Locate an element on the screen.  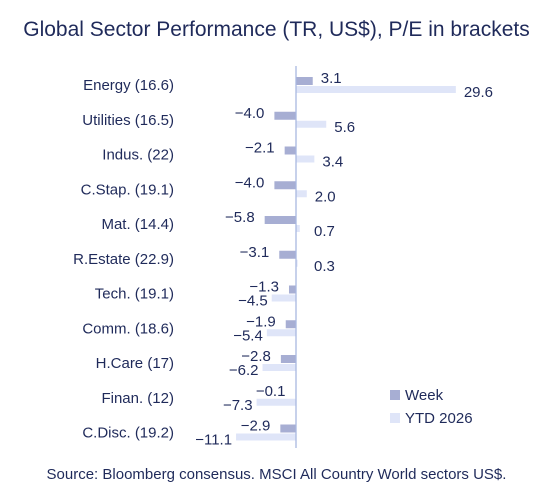
ytd-value-label: −5.4 is located at coordinates (248, 335).